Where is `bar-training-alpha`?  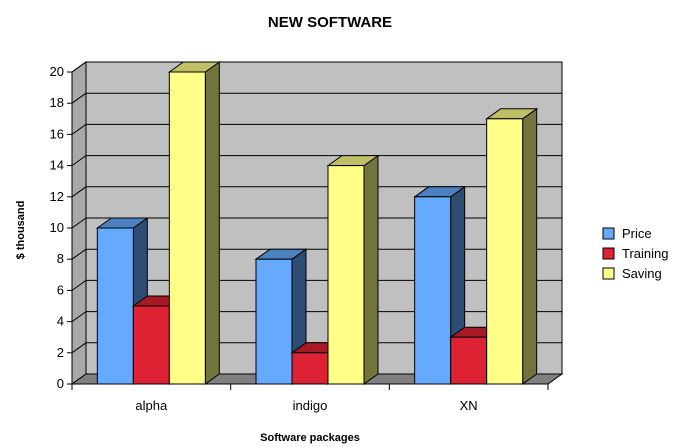 bar-training-alpha is located at coordinates (151, 345).